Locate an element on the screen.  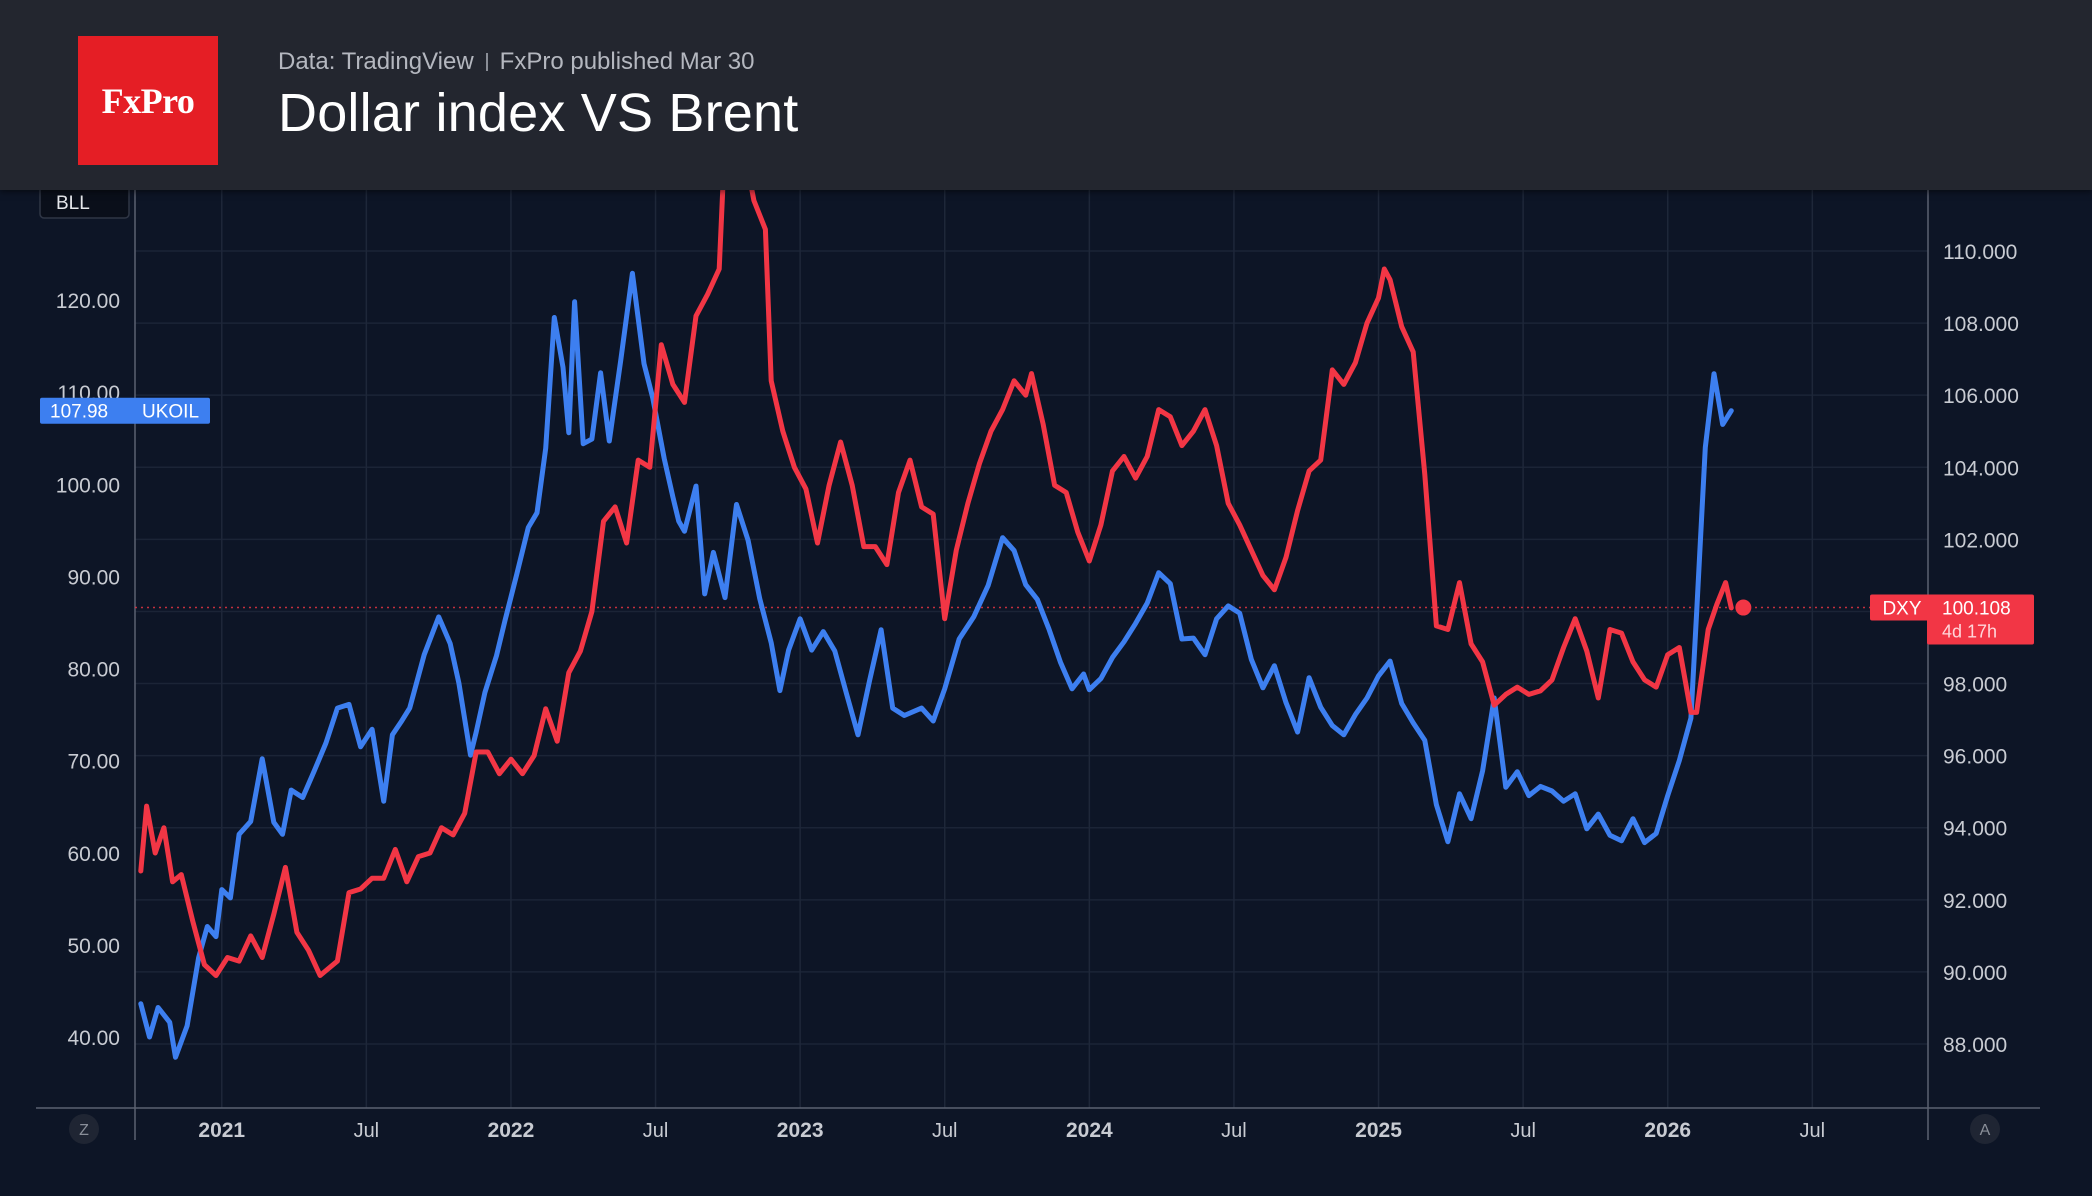
left-tick-label: 50.00 is located at coordinates (93, 946).